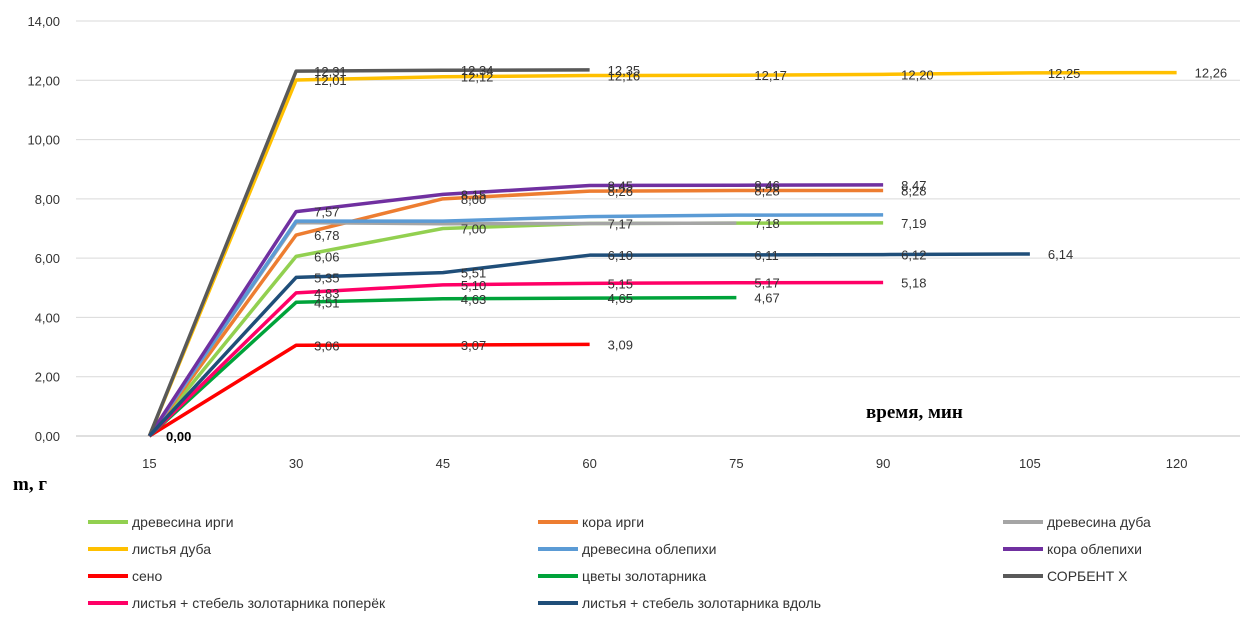 The height and width of the screenshot is (632, 1245). I want to click on data-label: 12,12, so click(477, 77).